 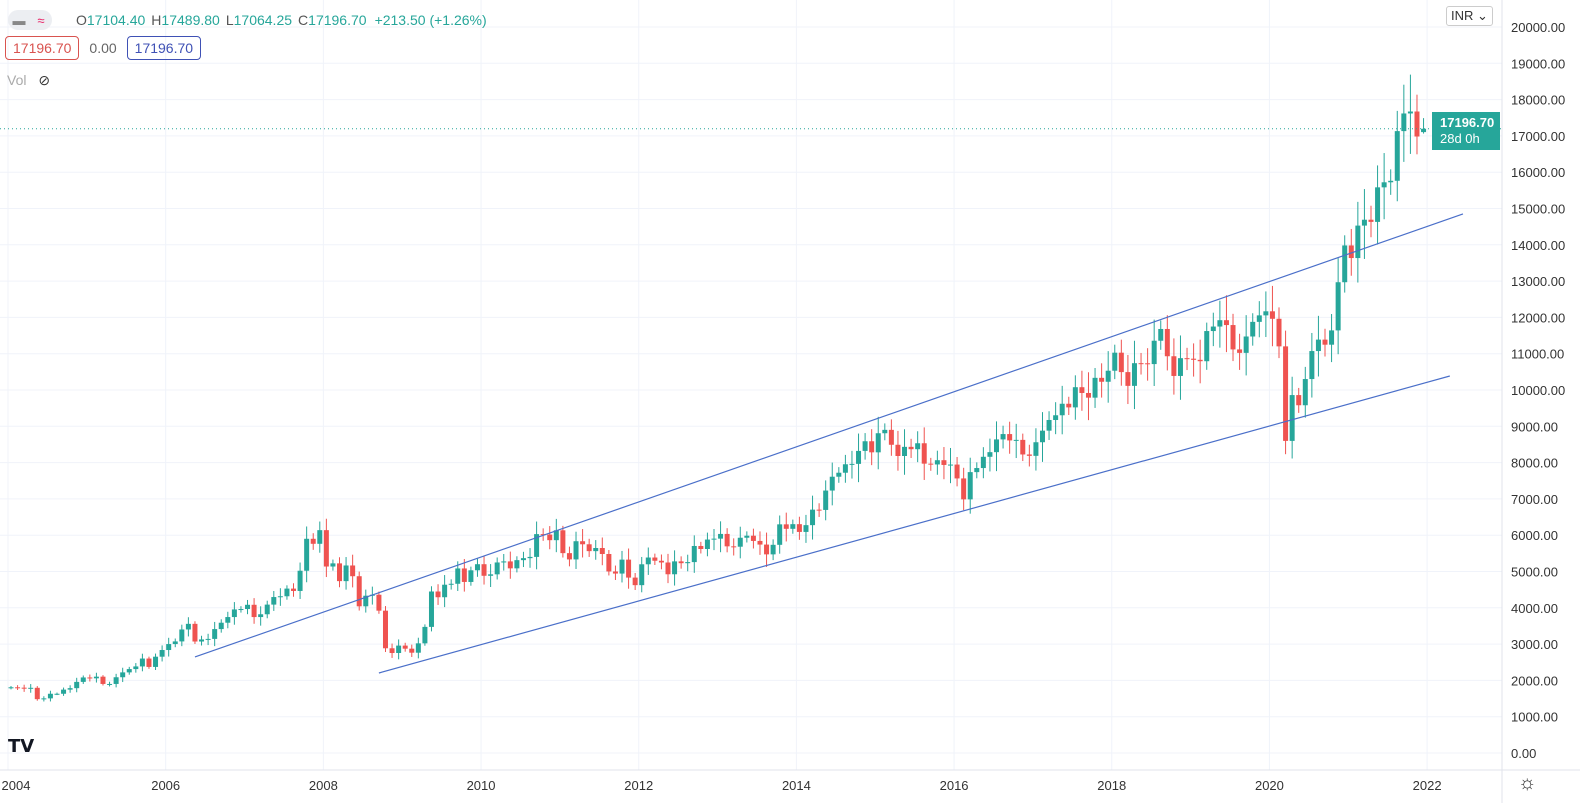 What do you see at coordinates (42, 48) in the screenshot?
I see `sell-price: 17196.70` at bounding box center [42, 48].